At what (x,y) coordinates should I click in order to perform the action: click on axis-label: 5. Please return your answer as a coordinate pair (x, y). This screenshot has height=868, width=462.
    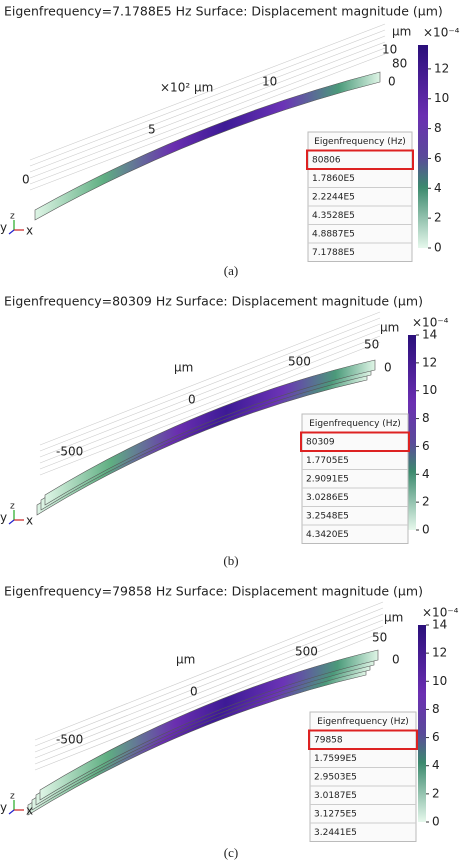
    Looking at the image, I should click on (152, 130).